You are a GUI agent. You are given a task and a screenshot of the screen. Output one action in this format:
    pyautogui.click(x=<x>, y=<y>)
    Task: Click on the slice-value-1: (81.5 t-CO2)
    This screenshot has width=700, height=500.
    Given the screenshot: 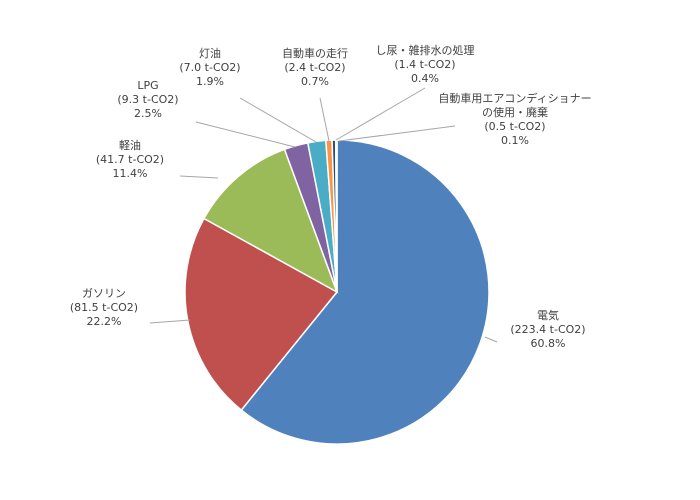 What is the action you would take?
    pyautogui.click(x=104, y=307)
    